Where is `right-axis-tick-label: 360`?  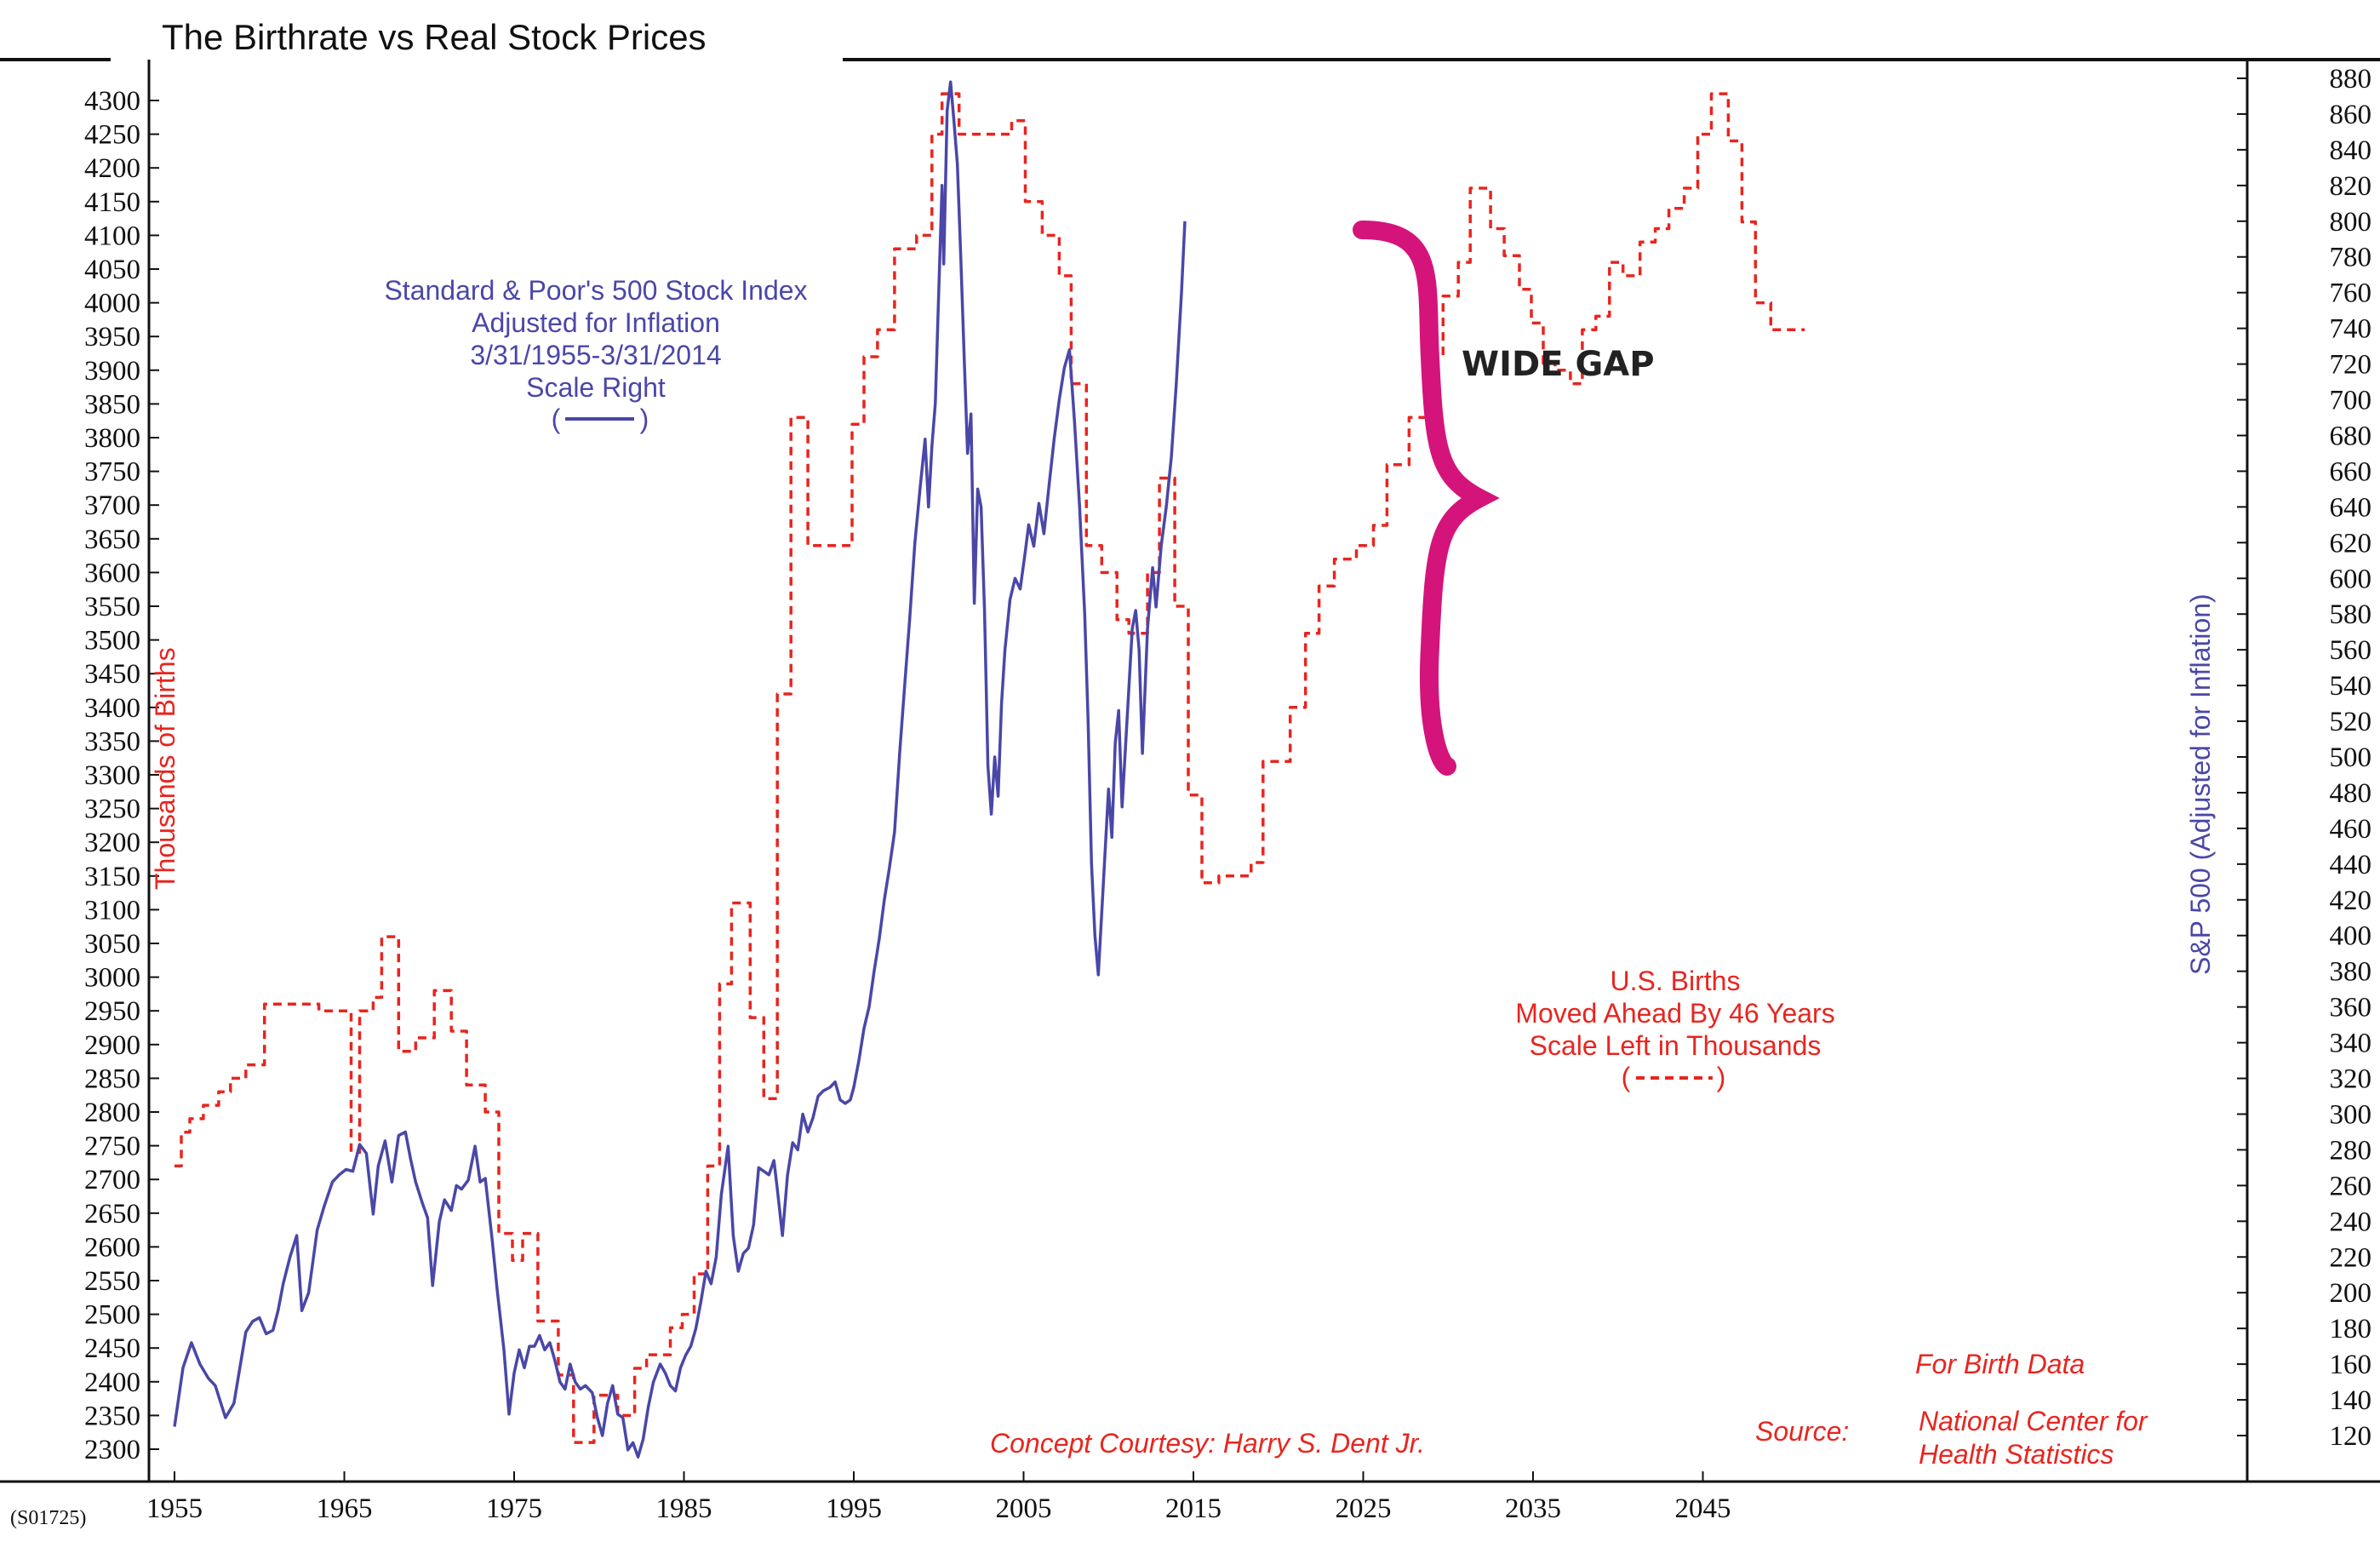
right-axis-tick-label: 360 is located at coordinates (2351, 1008).